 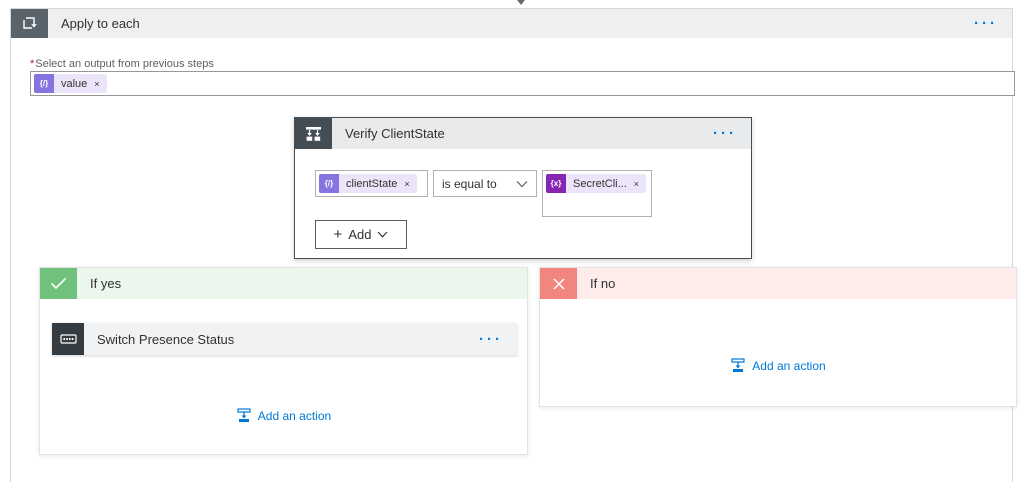 I want to click on if-no-add-action-label: Add an action, so click(x=789, y=365).